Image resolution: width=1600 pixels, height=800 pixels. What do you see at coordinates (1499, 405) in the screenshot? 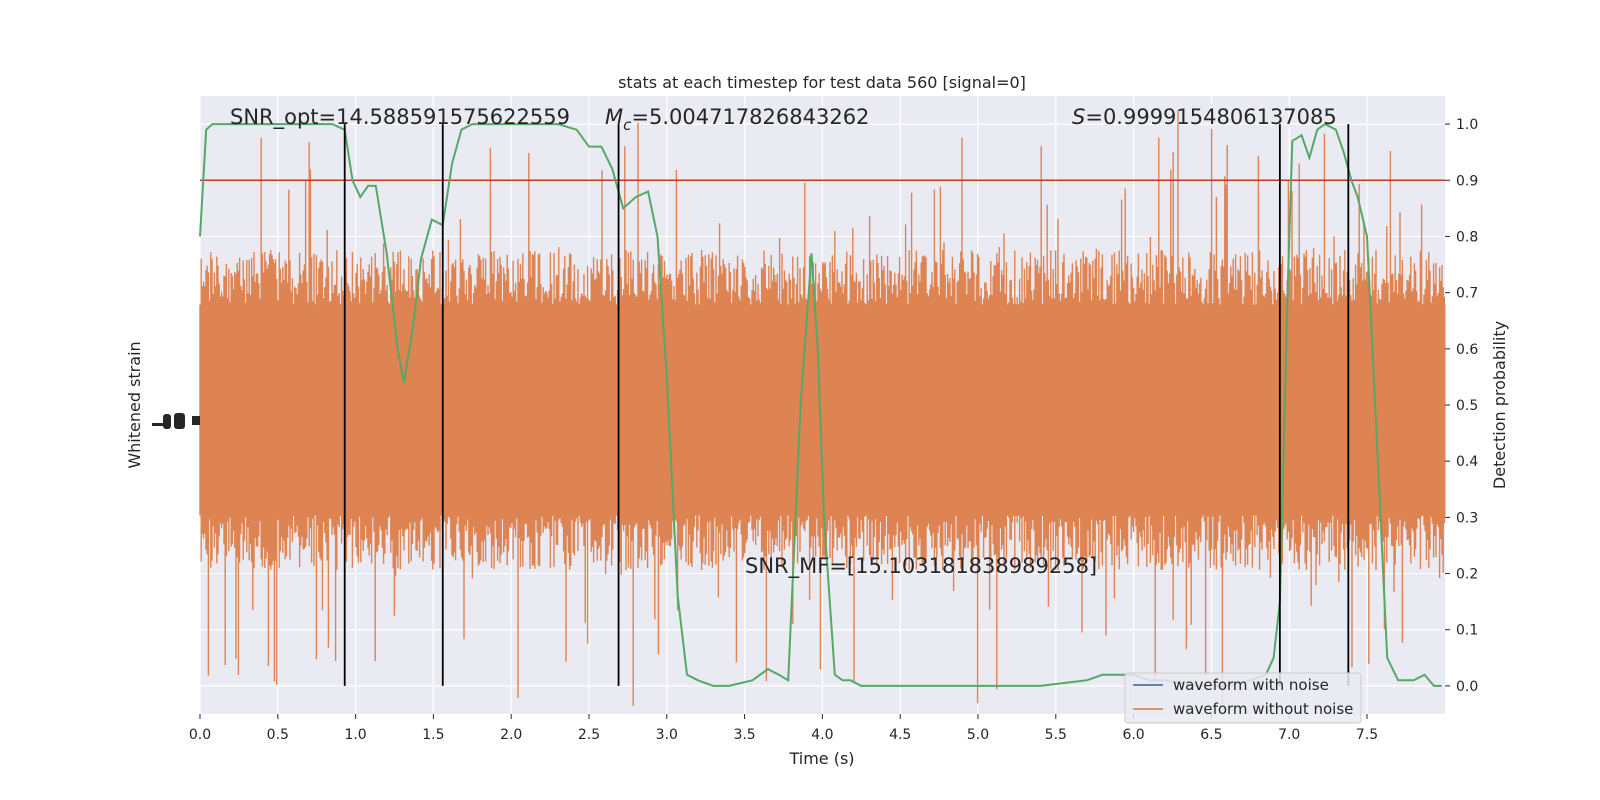
I see `y-right-axis-label: Detection probability` at bounding box center [1499, 405].